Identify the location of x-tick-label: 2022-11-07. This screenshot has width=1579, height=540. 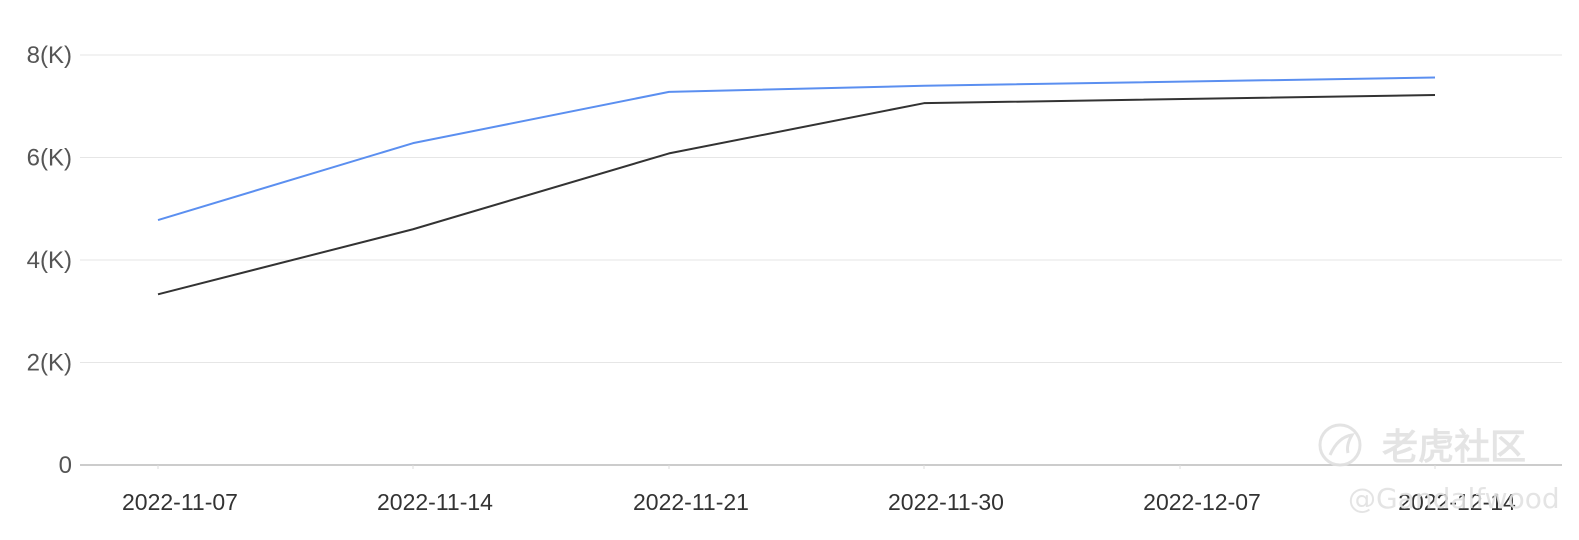
(180, 502).